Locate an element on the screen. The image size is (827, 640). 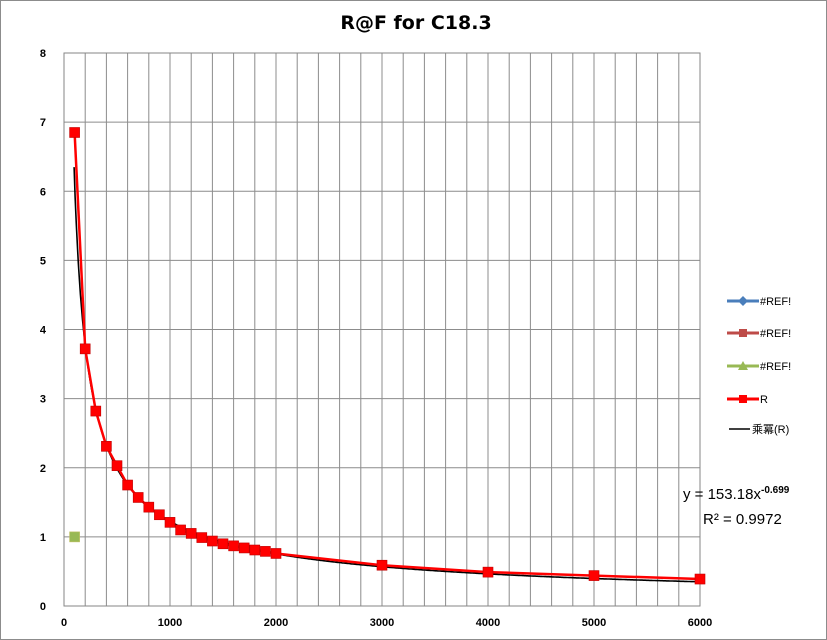
y-tick-label: 4 is located at coordinates (43, 331).